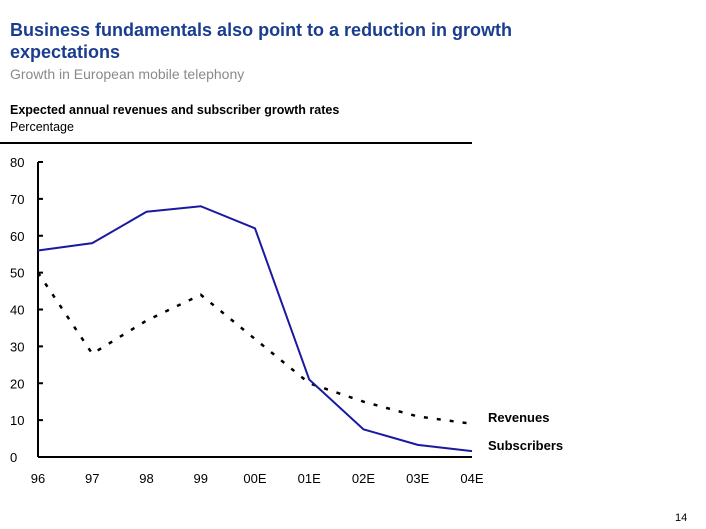 This screenshot has width=706, height=529. I want to click on y-tick-label: 60, so click(17, 236).